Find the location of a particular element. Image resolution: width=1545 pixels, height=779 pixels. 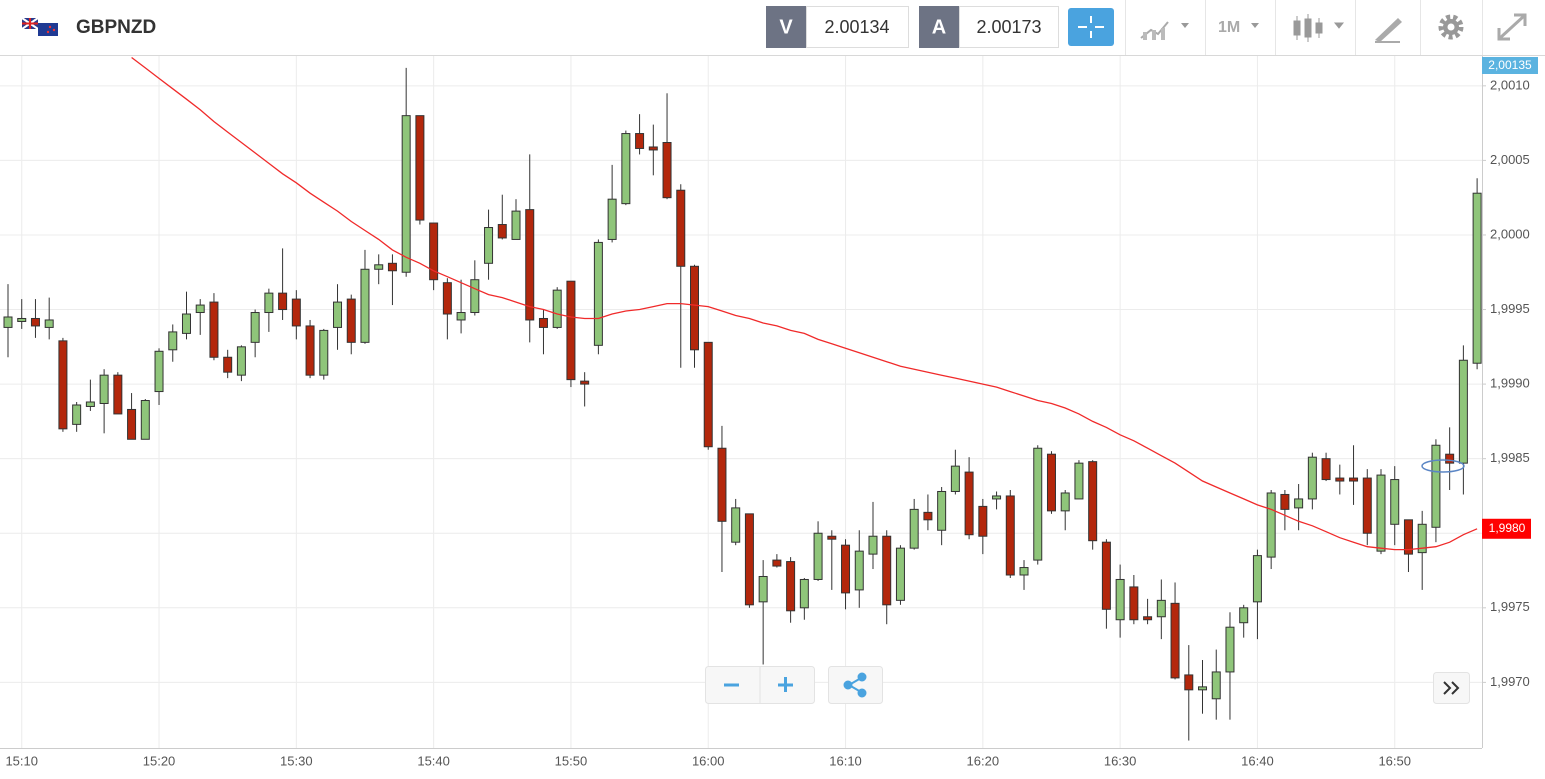

bid-label: V is located at coordinates (786, 27).